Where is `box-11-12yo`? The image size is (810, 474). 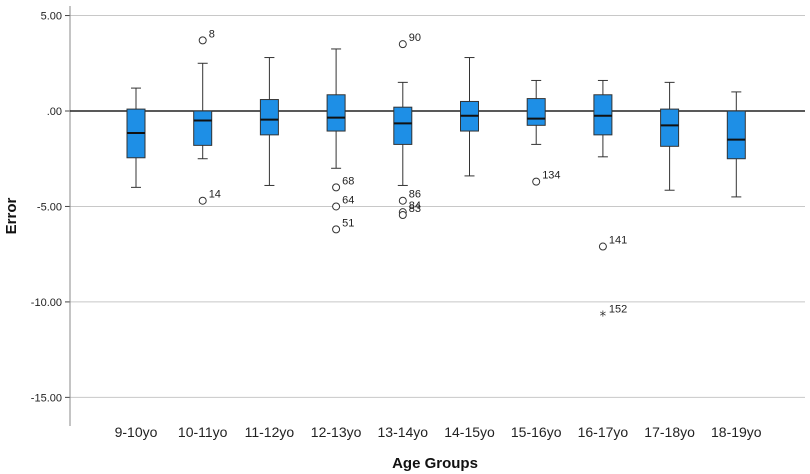 box-11-12yo is located at coordinates (269, 121).